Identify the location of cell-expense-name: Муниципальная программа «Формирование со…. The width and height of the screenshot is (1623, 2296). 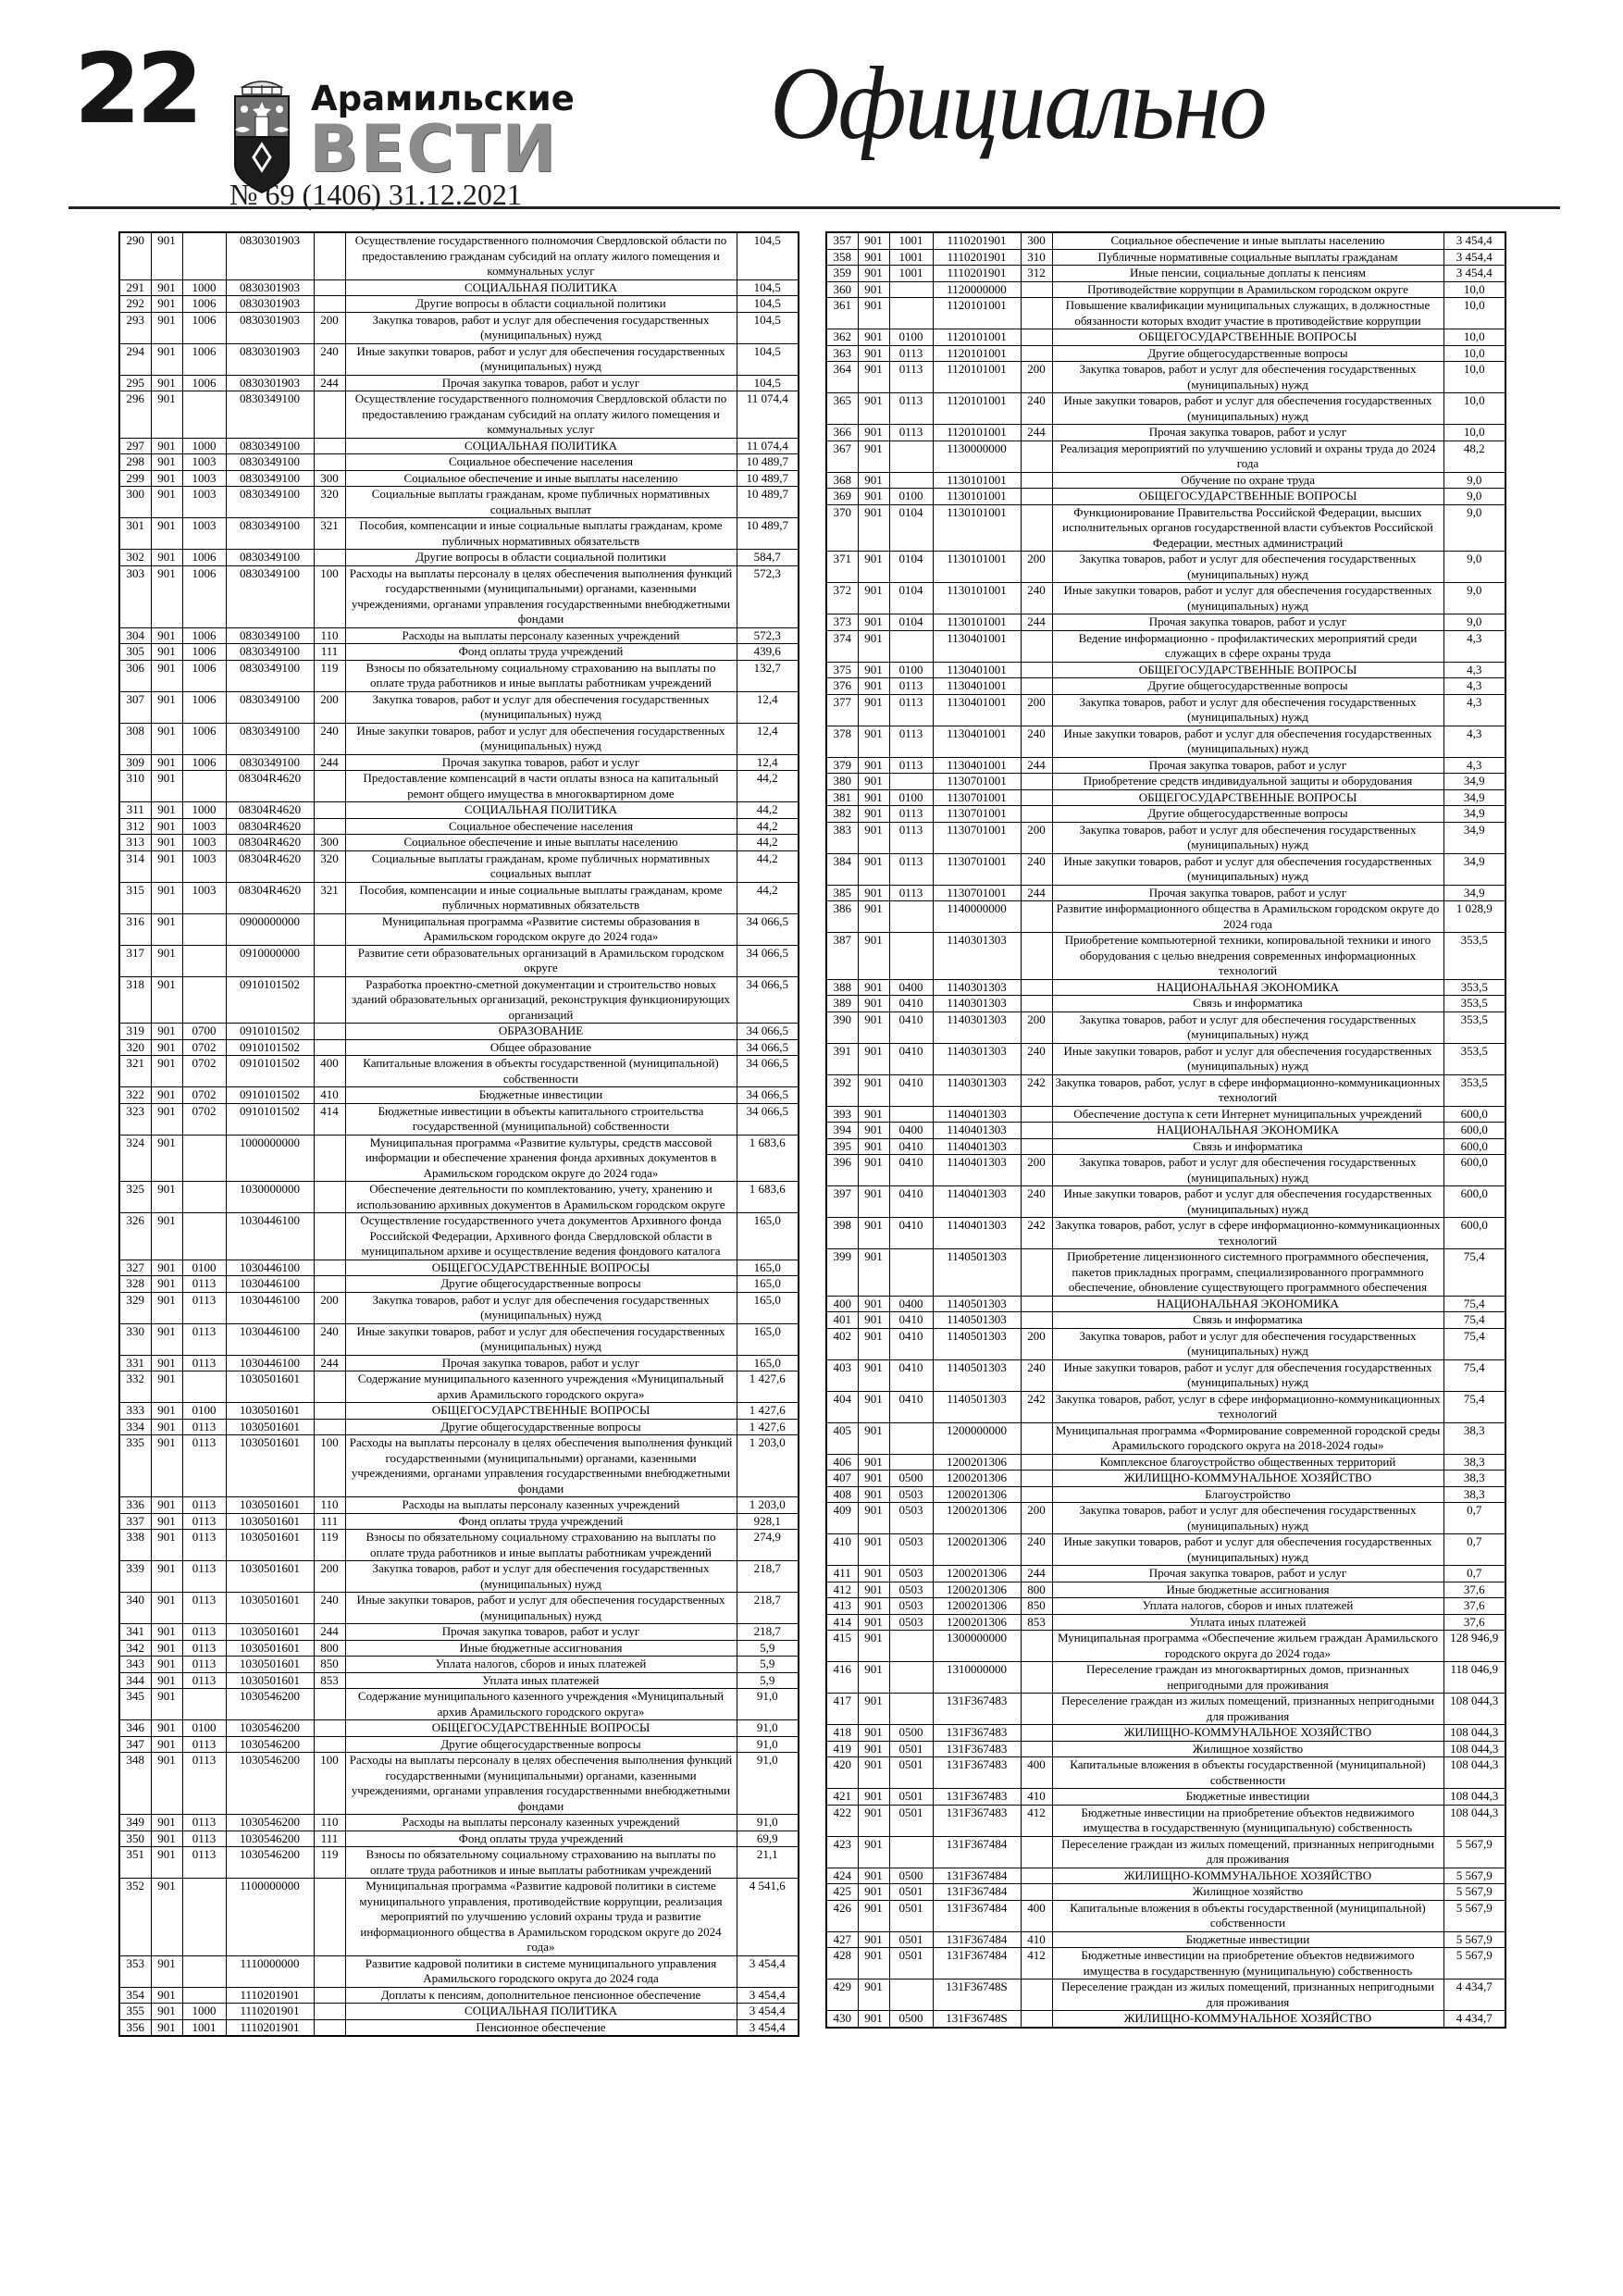
(1247, 1438).